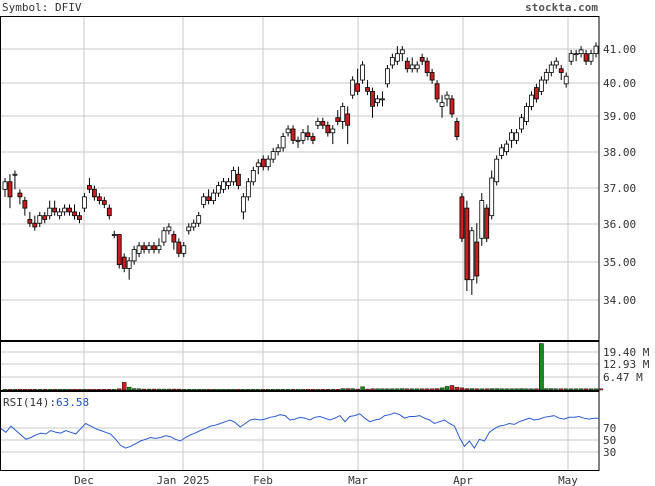  Describe the element at coordinates (72, 402) in the screenshot. I see `rsi-value: 63.58` at that location.